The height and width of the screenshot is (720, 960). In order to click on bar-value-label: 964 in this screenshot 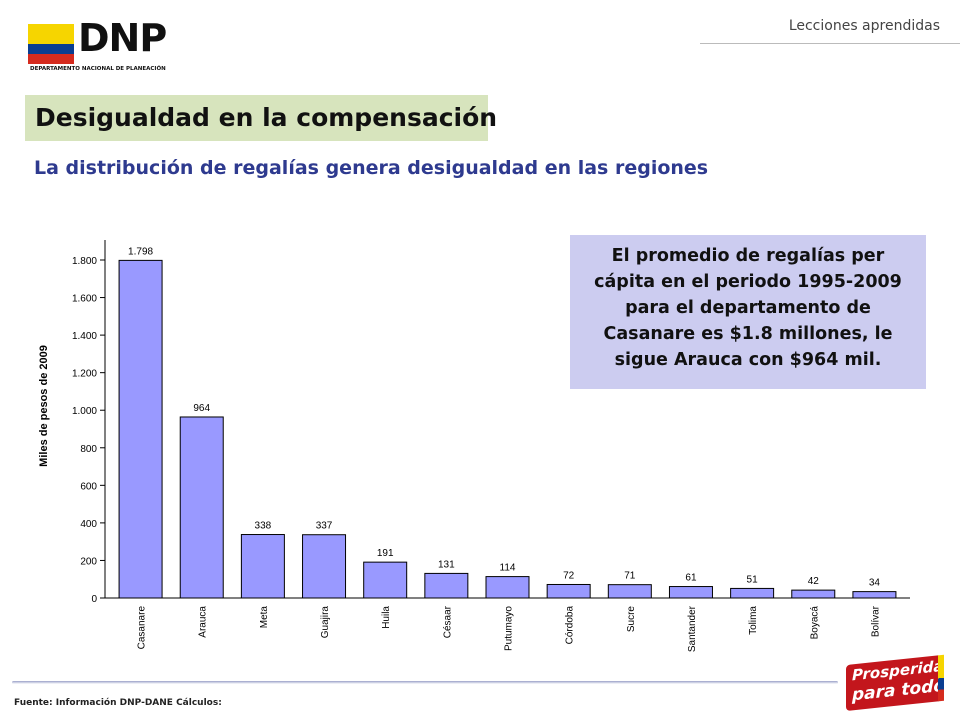, I will do `click(201, 408)`.